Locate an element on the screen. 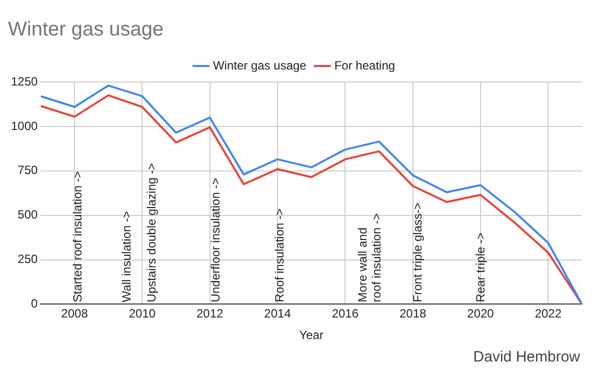 This screenshot has width=600, height=371. annotation: Started roof insulation -> is located at coordinates (77, 236).